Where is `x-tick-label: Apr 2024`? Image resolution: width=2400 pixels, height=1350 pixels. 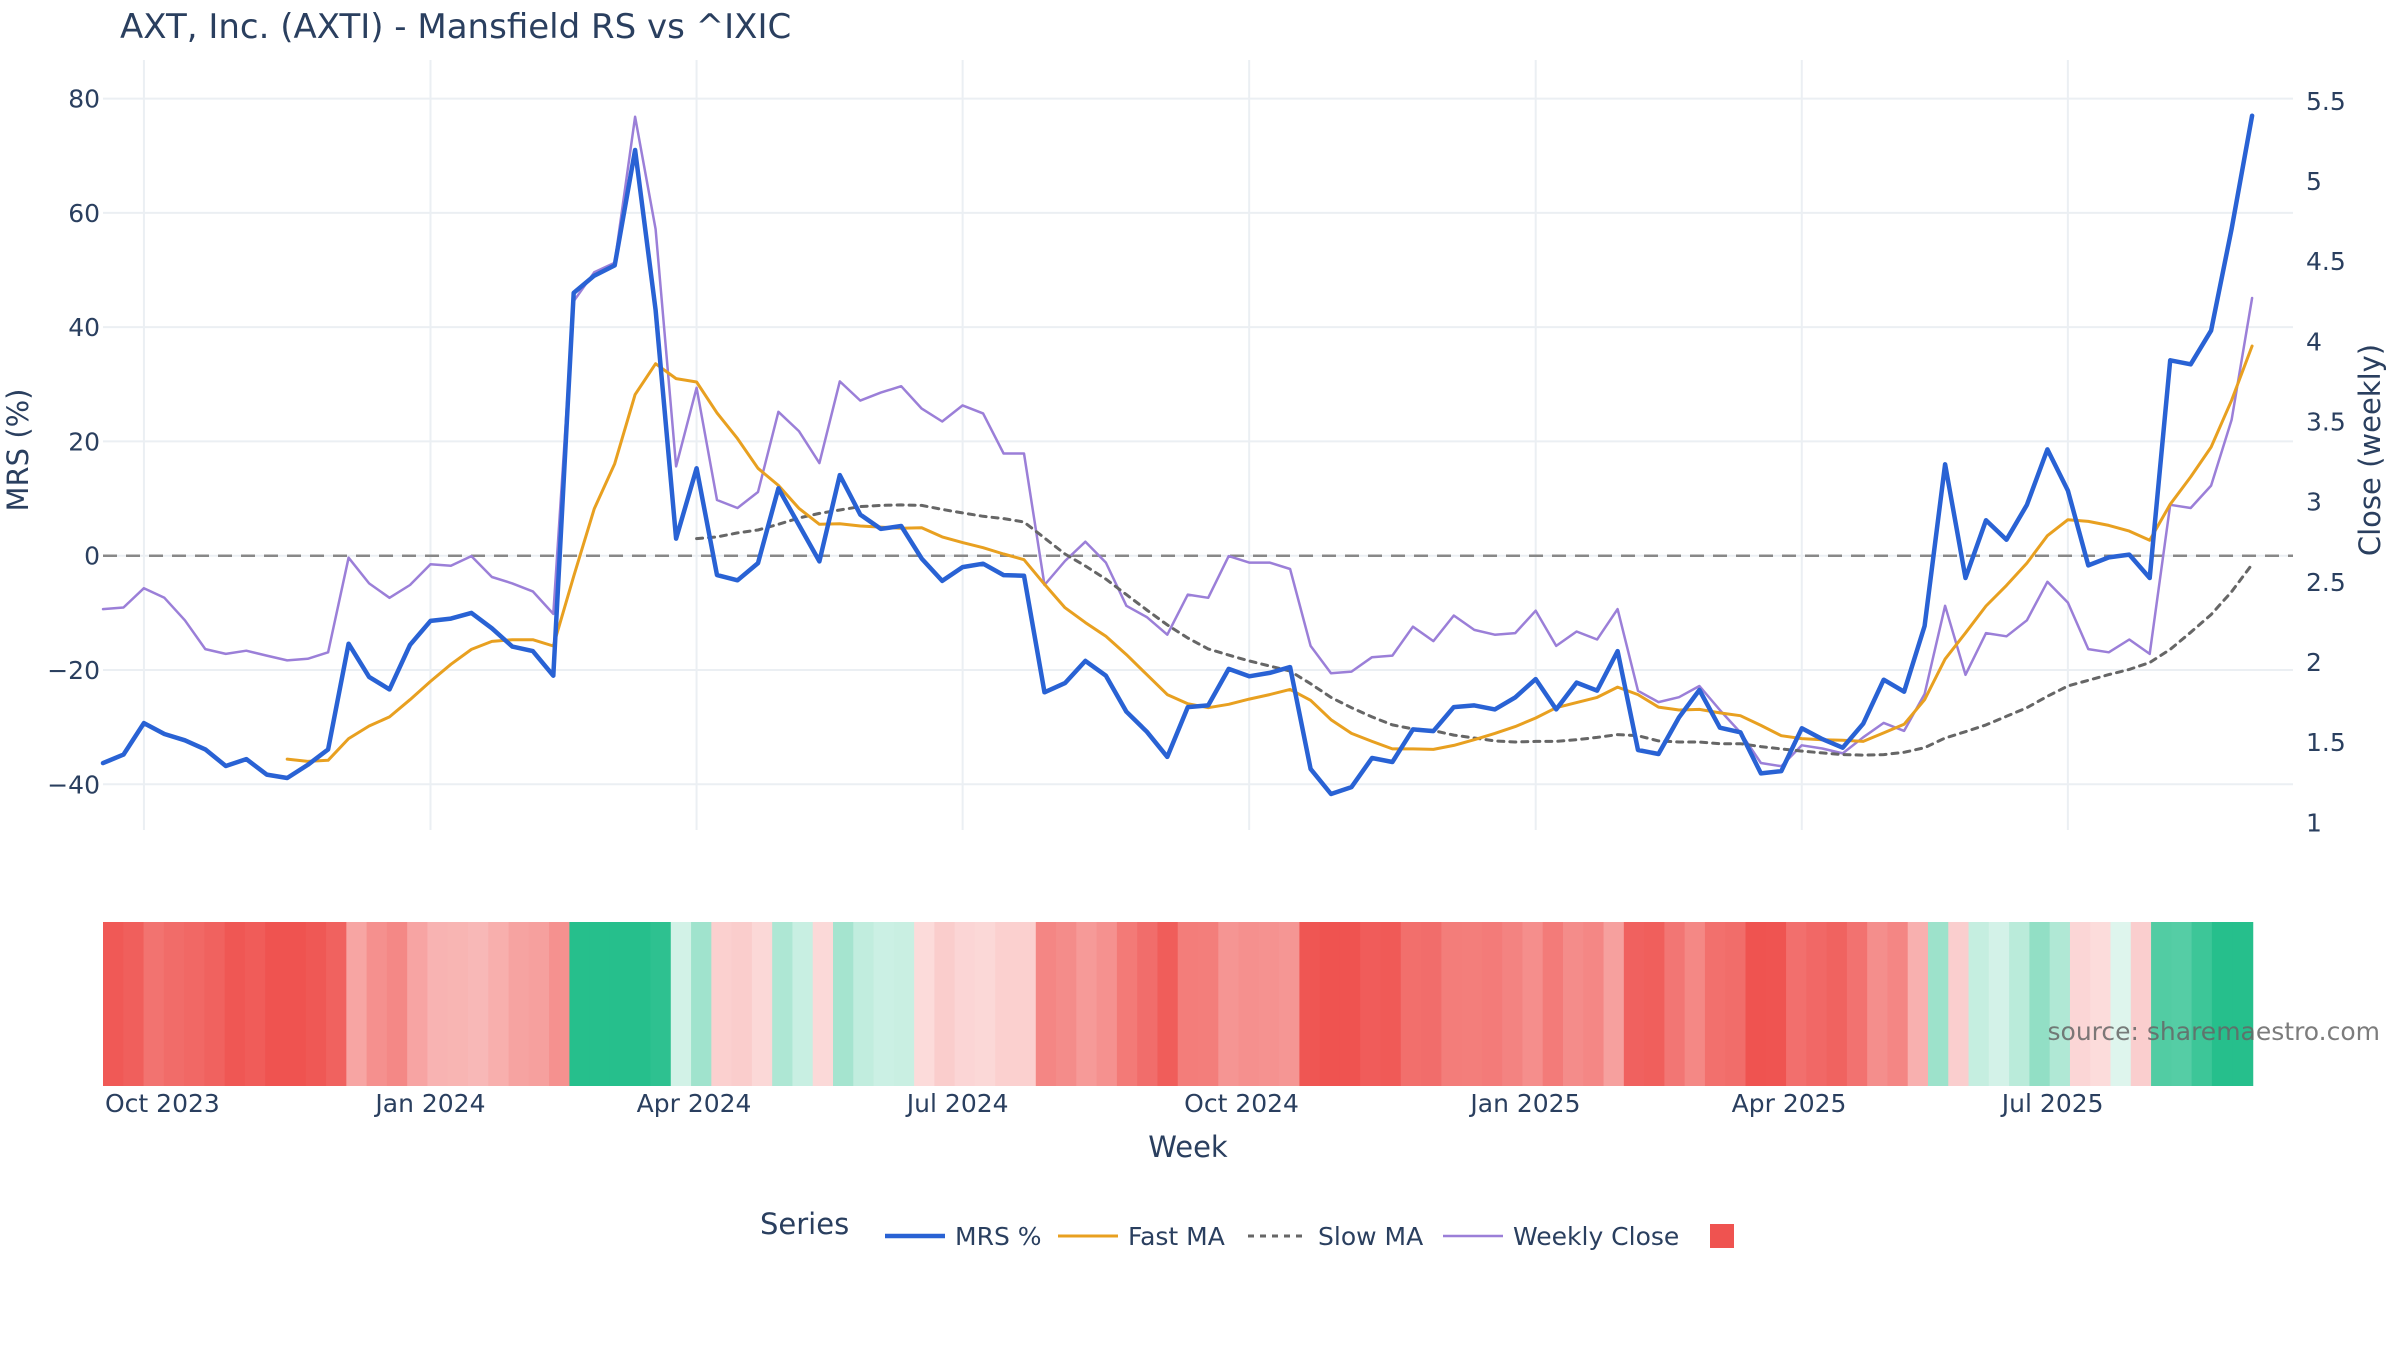
x-tick-label: Apr 2024 is located at coordinates (694, 1103).